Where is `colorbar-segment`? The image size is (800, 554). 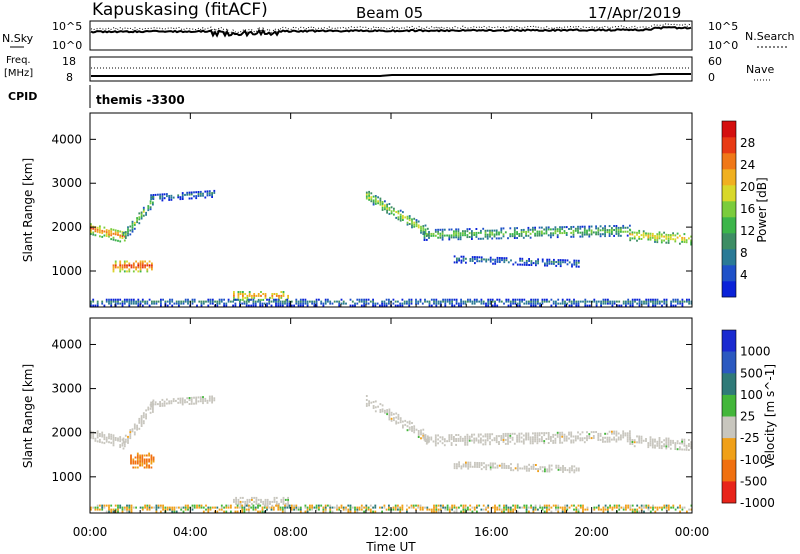 colorbar-segment is located at coordinates (729, 384).